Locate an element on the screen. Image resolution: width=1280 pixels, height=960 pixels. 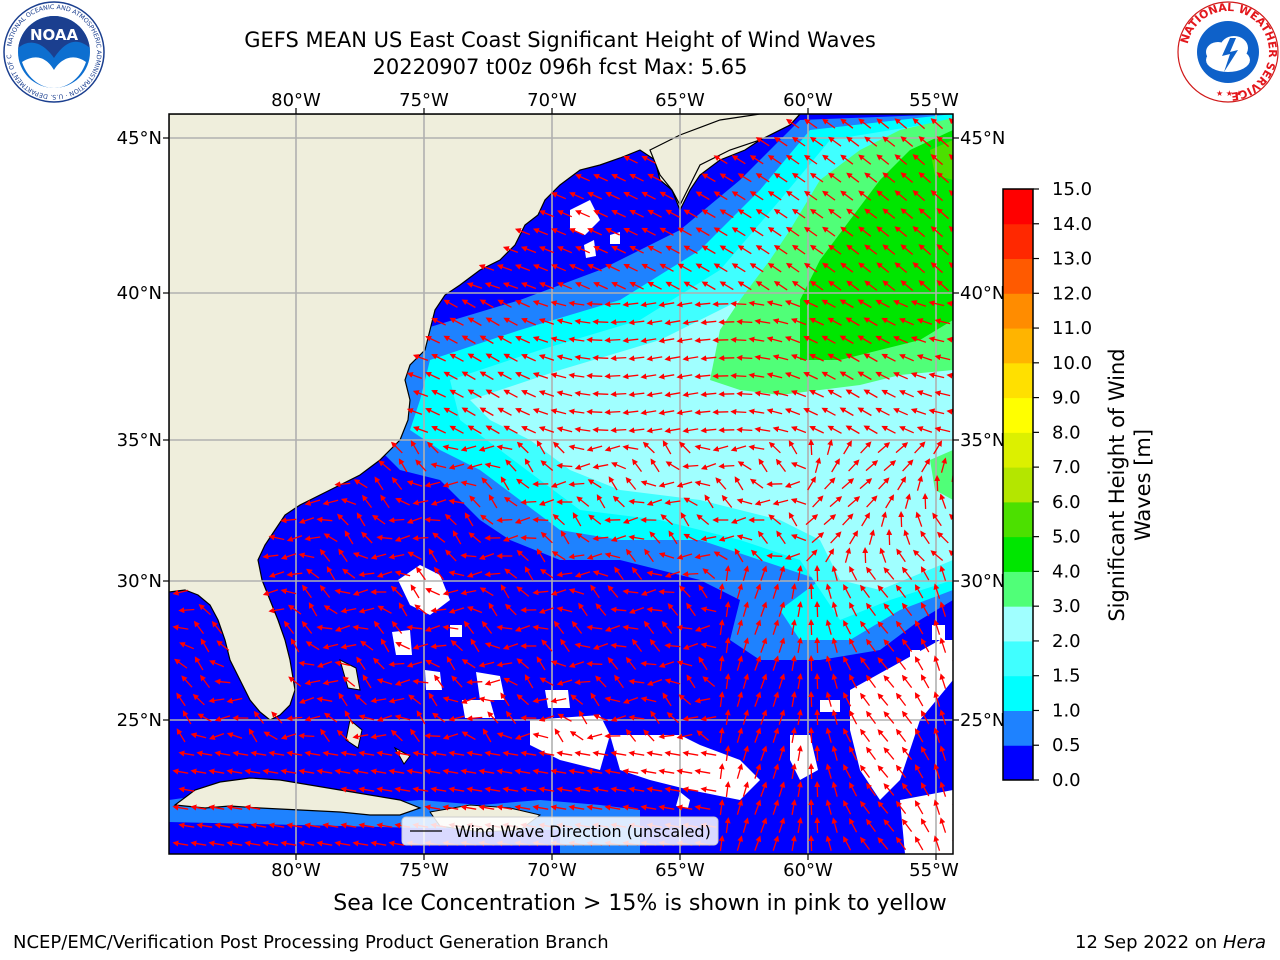
colorbar-segment is located at coordinates (1018, 763).